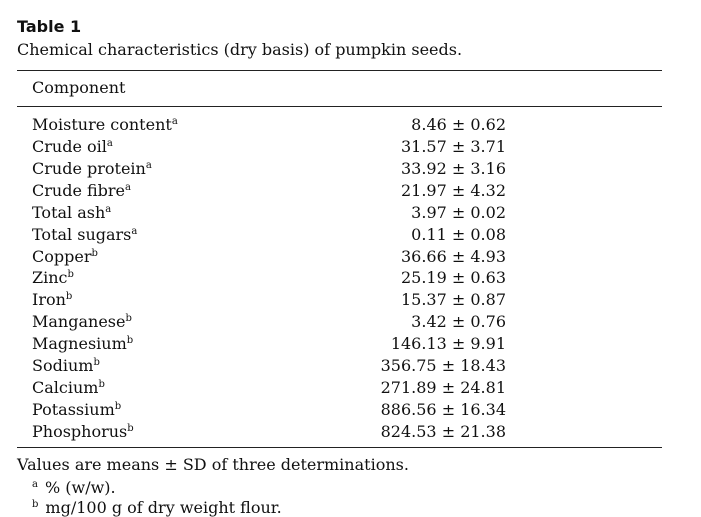 The height and width of the screenshot is (517, 701). Describe the element at coordinates (79, 322) in the screenshot. I see `component-label: Manganese` at that location.